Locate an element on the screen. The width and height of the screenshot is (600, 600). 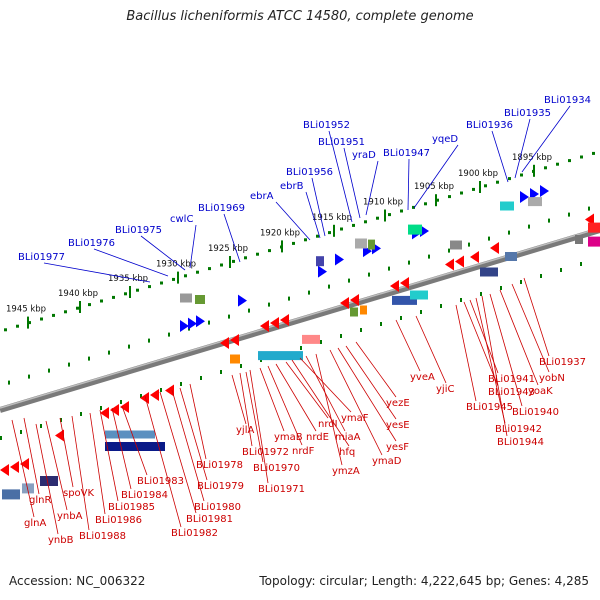
bottom-gene-label: ymzA is located at coordinates (346, 471).